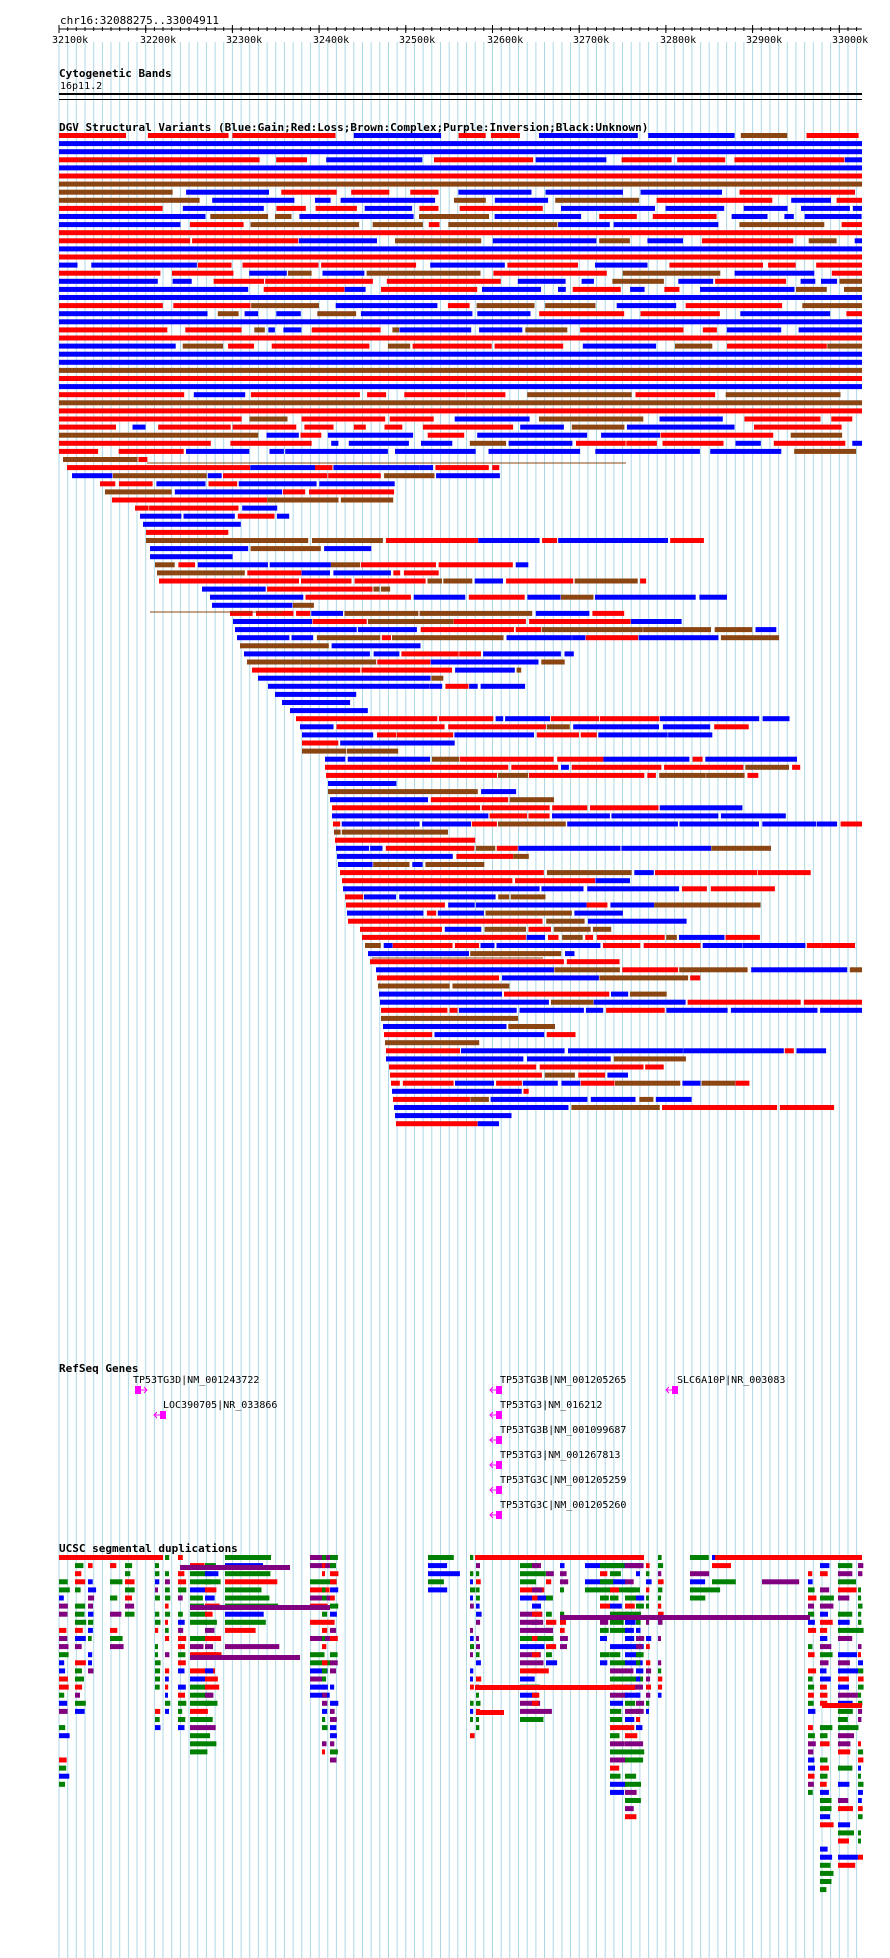  What do you see at coordinates (560, 1455) in the screenshot?
I see `gene-label: TP53TG3|NM_001267813` at bounding box center [560, 1455].